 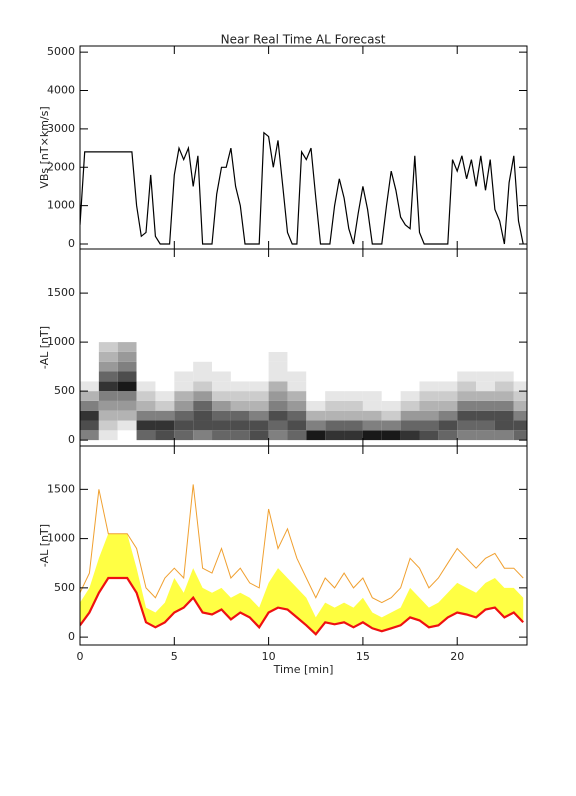 What do you see at coordinates (269, 656) in the screenshot?
I see `x-tick-label: 10` at bounding box center [269, 656].